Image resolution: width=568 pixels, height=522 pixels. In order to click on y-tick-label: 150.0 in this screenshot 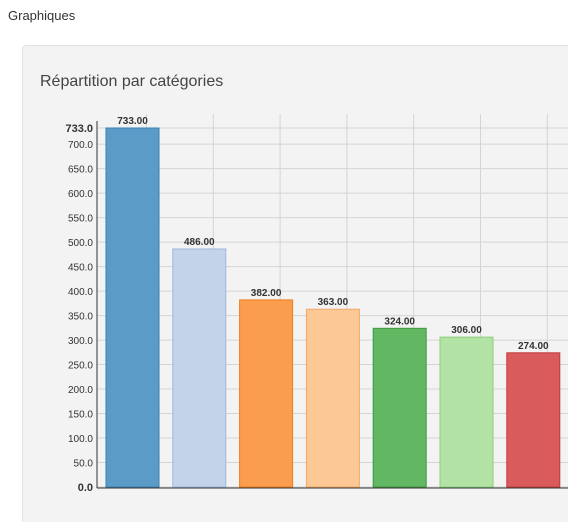, I will do `click(80, 415)`.